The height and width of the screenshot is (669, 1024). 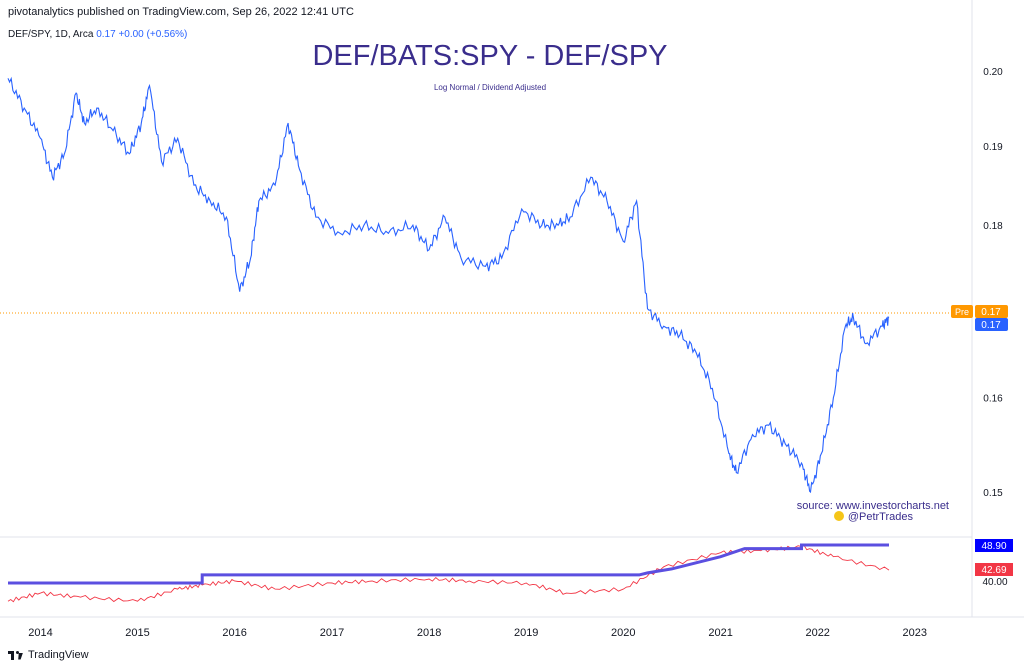 What do you see at coordinates (526, 633) in the screenshot?
I see `time-tick-label: 2019` at bounding box center [526, 633].